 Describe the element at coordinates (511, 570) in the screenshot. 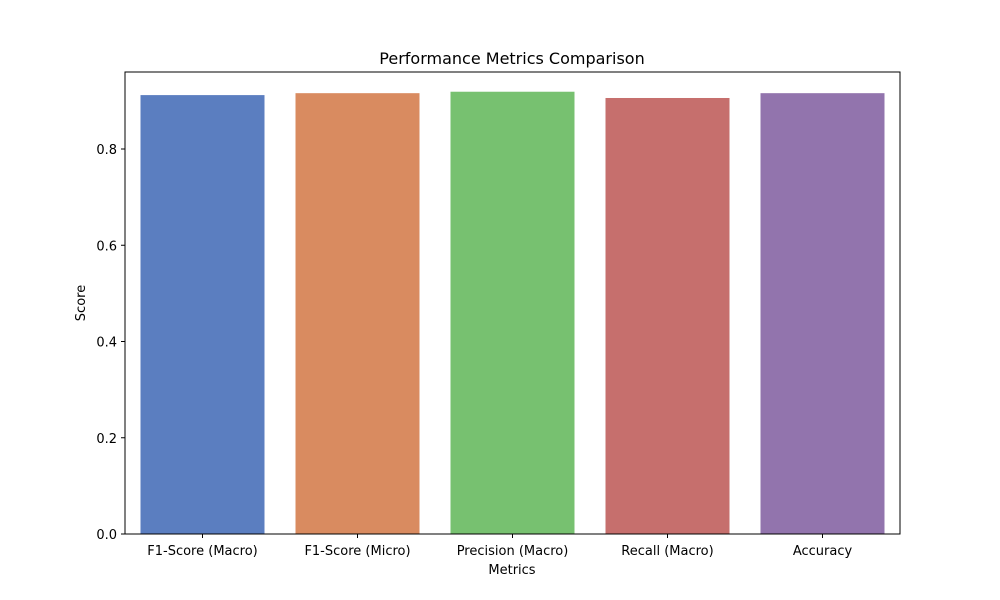

I see `x-axis-label: Metrics` at that location.